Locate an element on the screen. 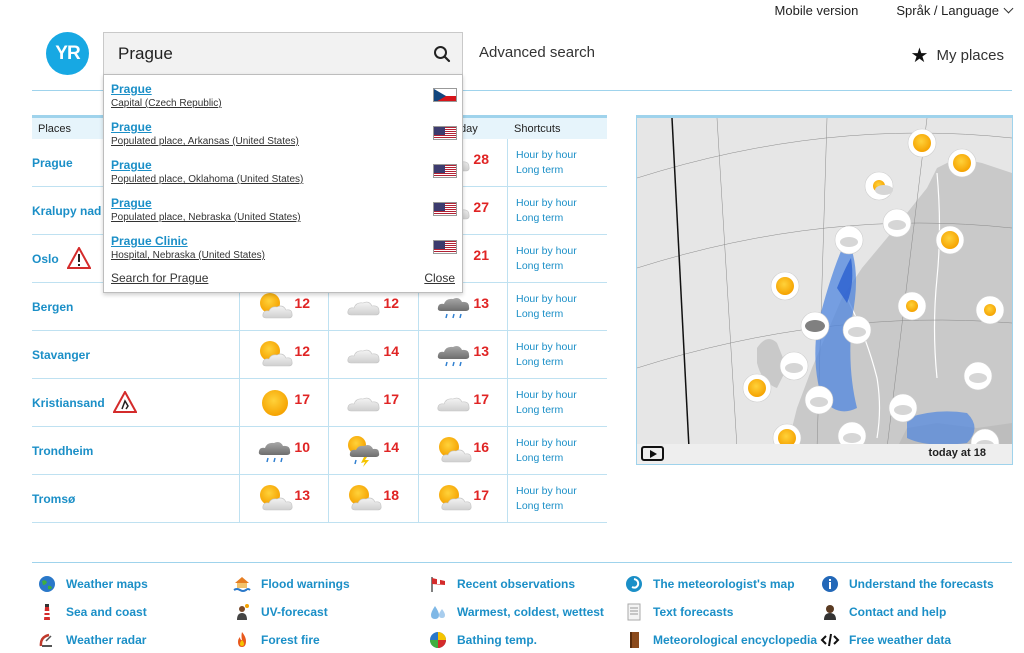 The image size is (1024, 653). place-name: Tromsø is located at coordinates (54, 499).